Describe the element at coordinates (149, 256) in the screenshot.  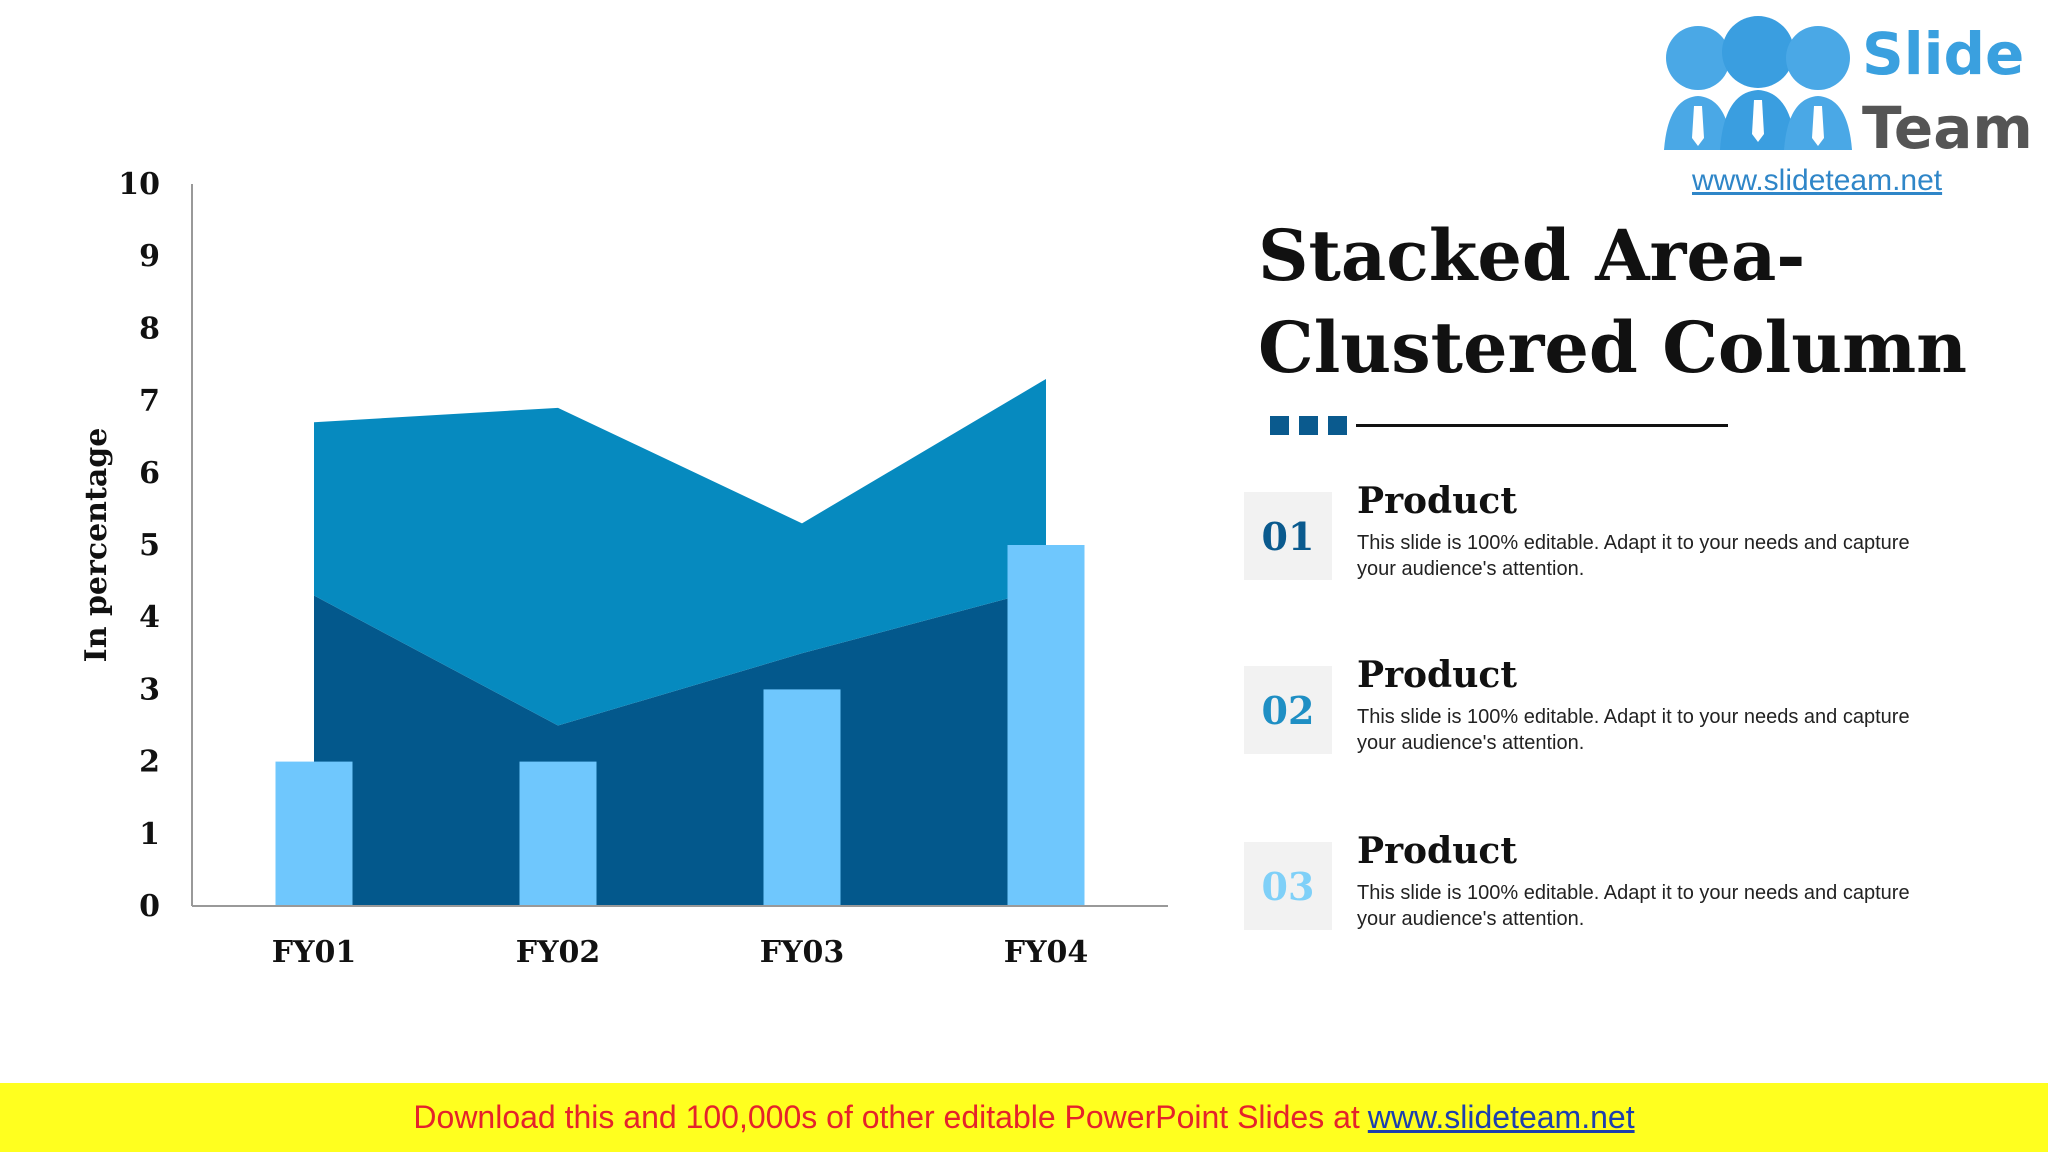
I see `y-tick-label: 9` at that location.